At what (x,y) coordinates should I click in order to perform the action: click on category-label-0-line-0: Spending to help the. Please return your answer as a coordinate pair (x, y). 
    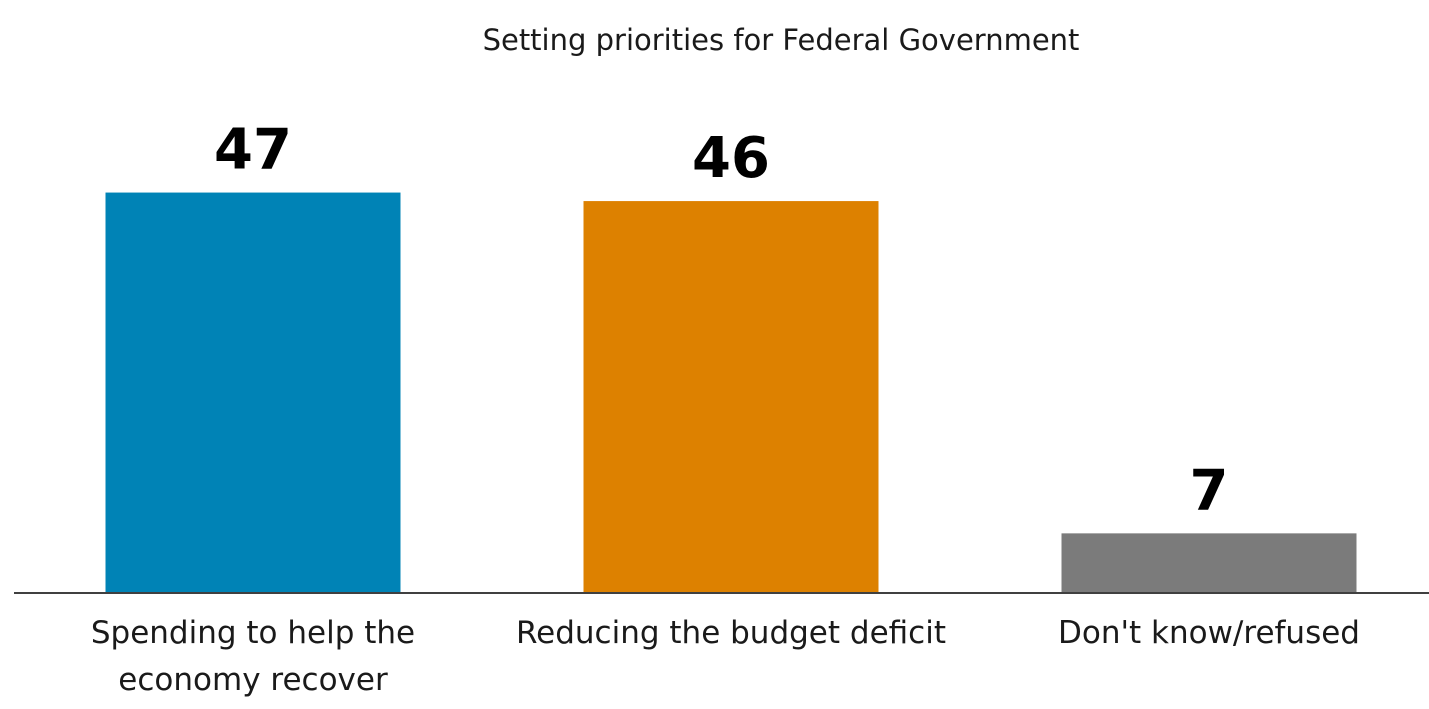
    Looking at the image, I should click on (253, 633).